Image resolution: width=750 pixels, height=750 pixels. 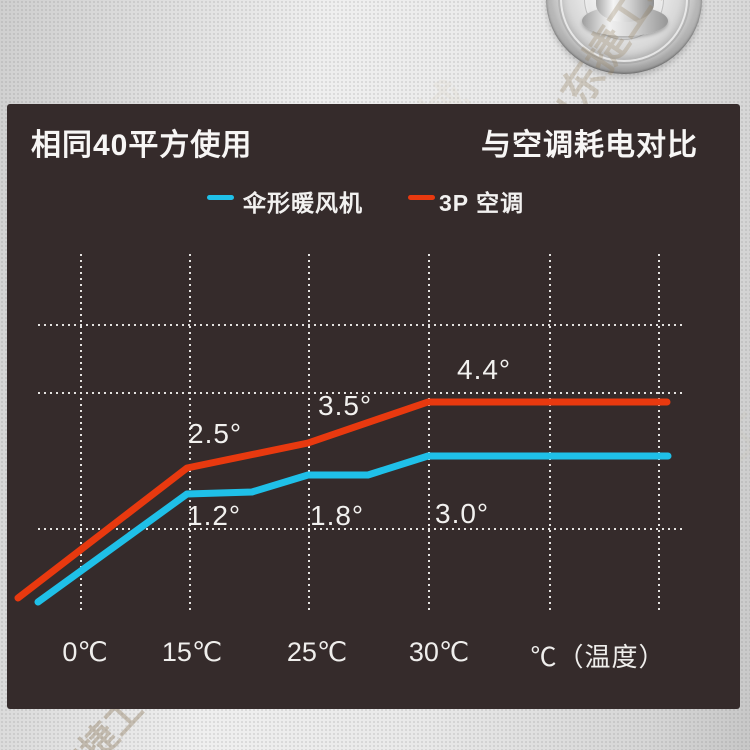 I want to click on heater-pole, so click(x=625, y=11).